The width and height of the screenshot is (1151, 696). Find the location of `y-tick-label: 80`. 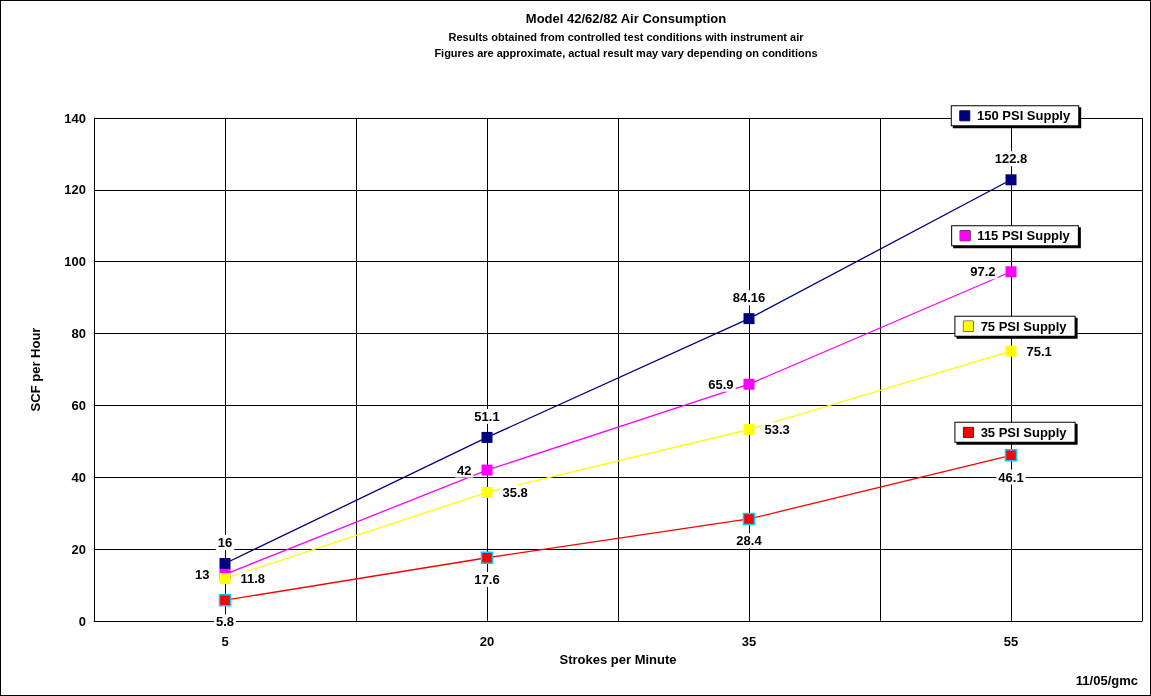

y-tick-label: 80 is located at coordinates (78, 334).